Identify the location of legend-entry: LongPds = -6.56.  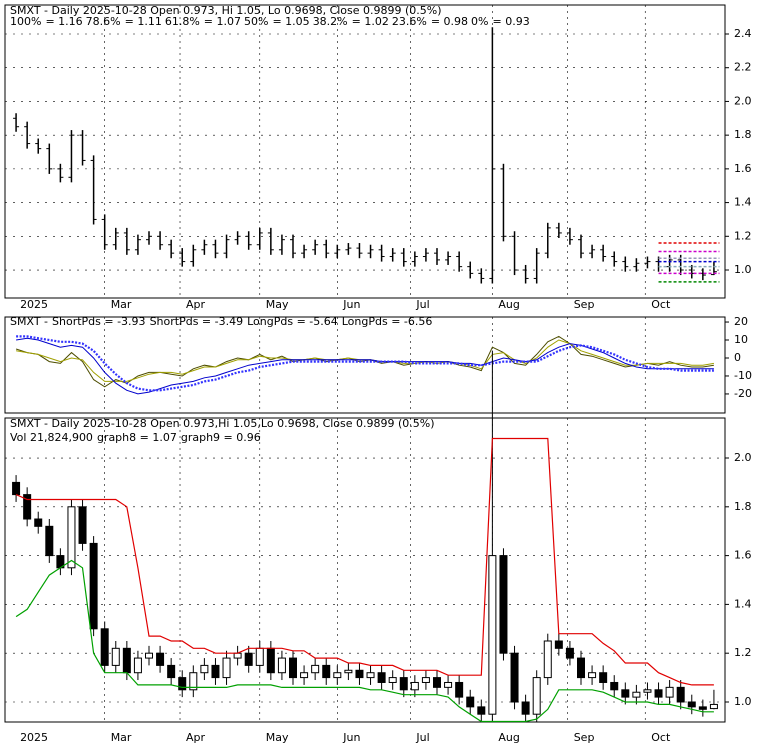
(387, 321).